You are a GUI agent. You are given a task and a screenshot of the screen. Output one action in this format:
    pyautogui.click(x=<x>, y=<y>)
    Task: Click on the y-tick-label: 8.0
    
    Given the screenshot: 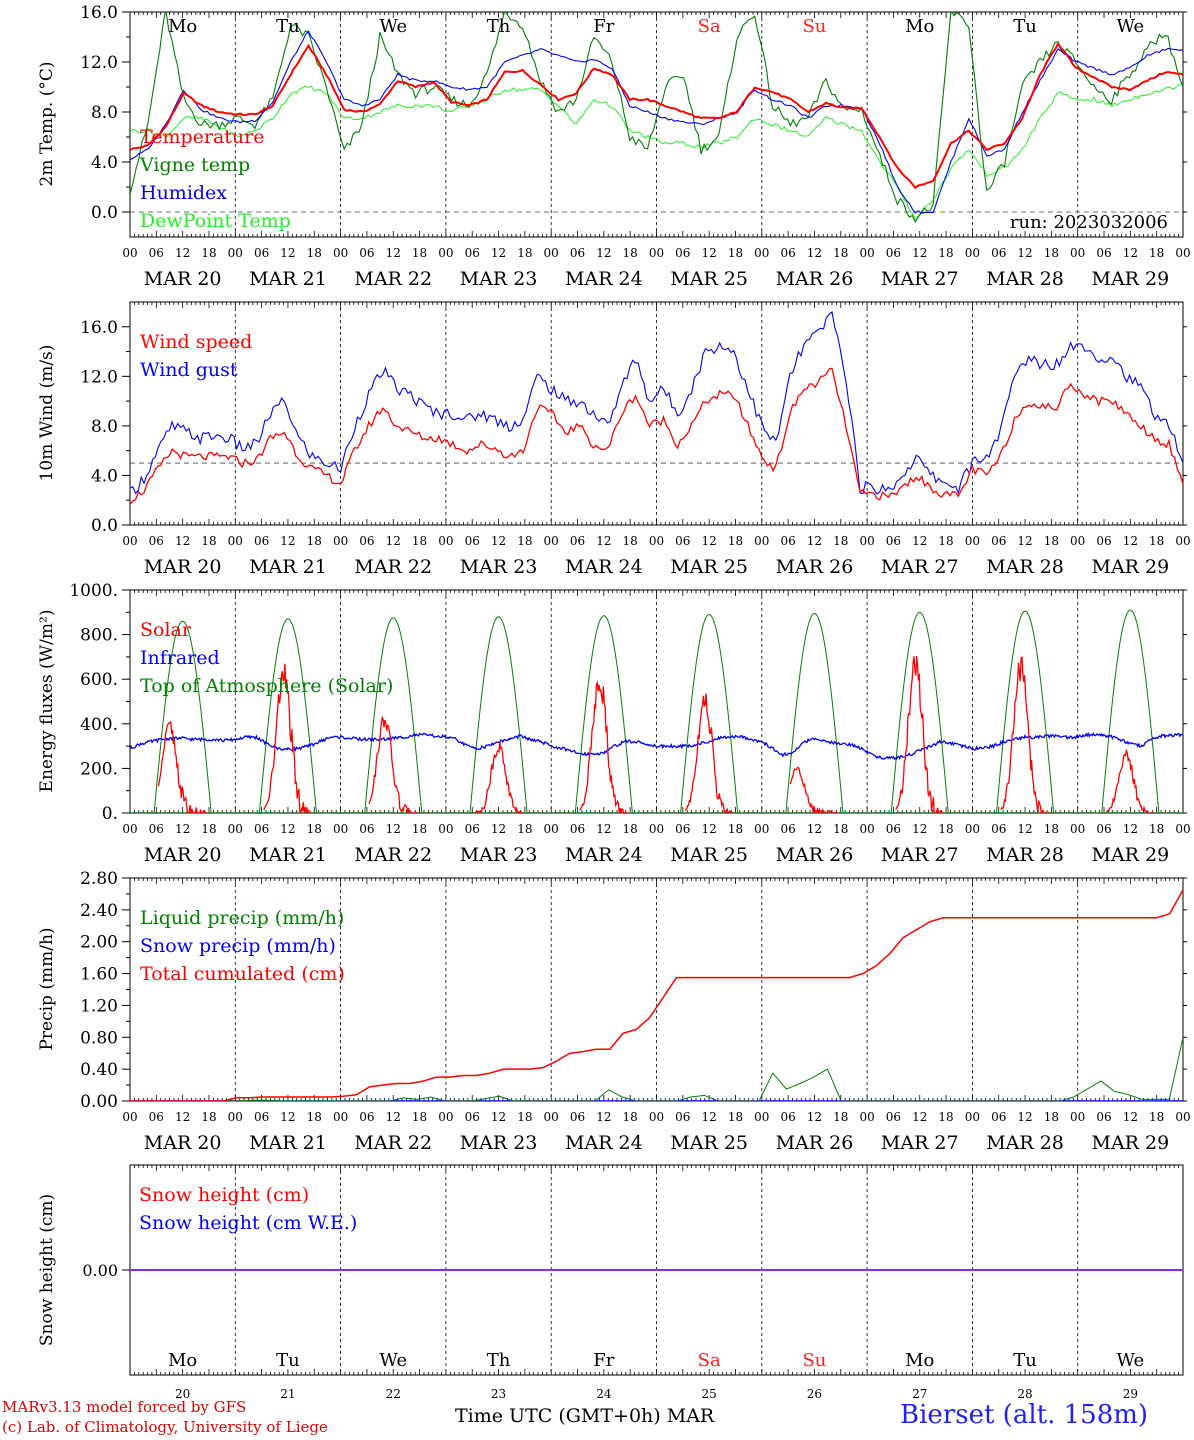 What is the action you would take?
    pyautogui.click(x=104, y=427)
    